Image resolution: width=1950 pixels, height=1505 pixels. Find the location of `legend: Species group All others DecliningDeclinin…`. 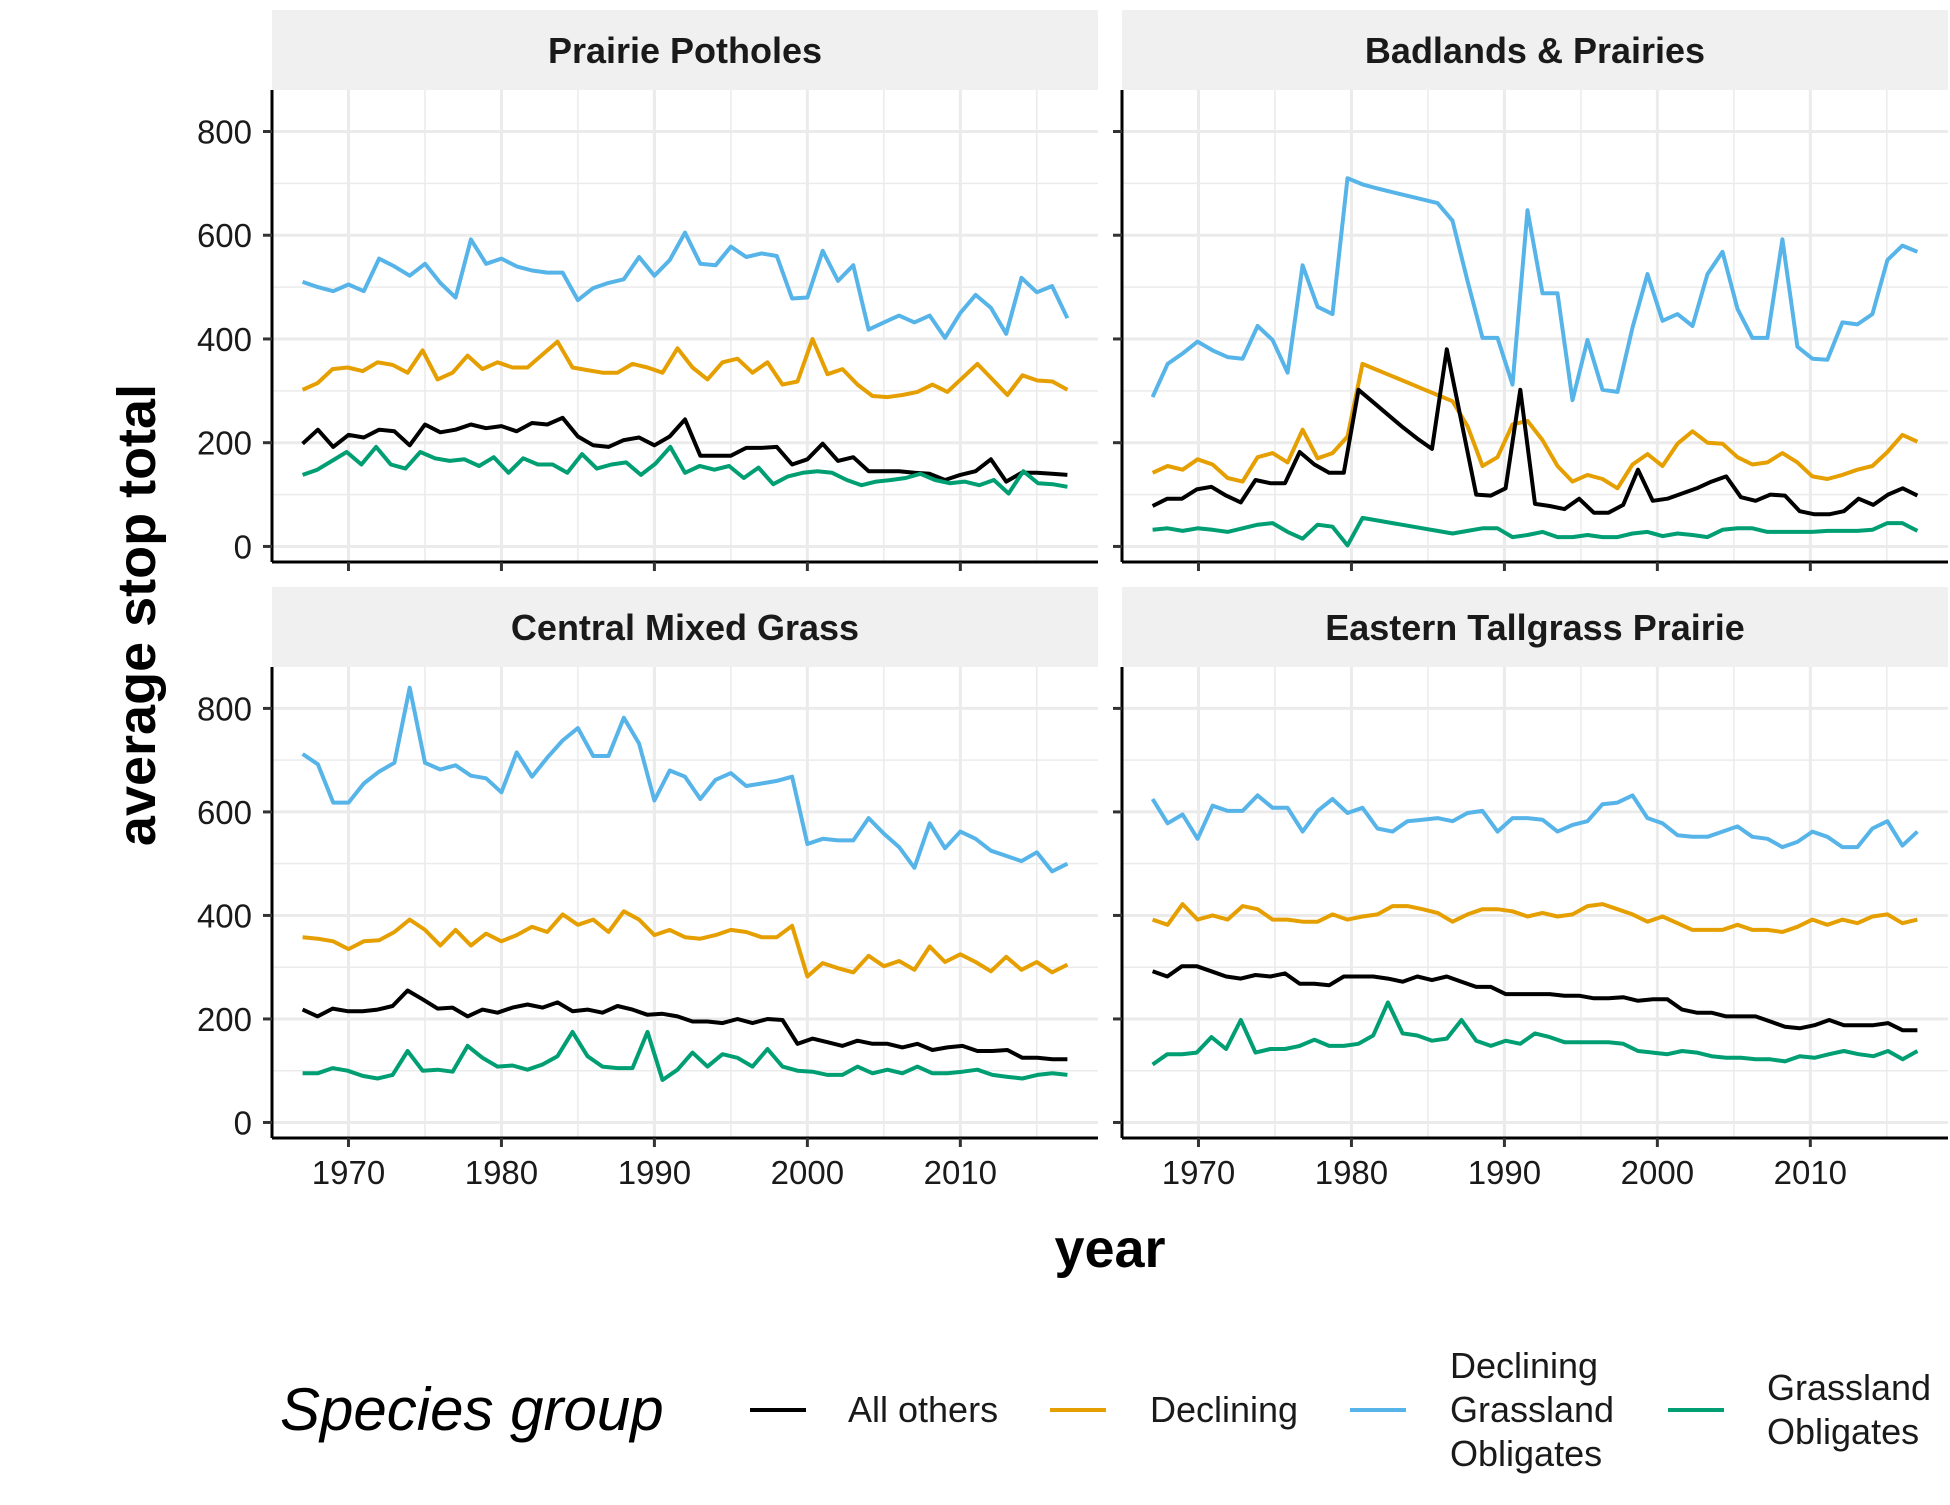

legend: Species group All others DecliningDeclinin… is located at coordinates (1105, 1409).